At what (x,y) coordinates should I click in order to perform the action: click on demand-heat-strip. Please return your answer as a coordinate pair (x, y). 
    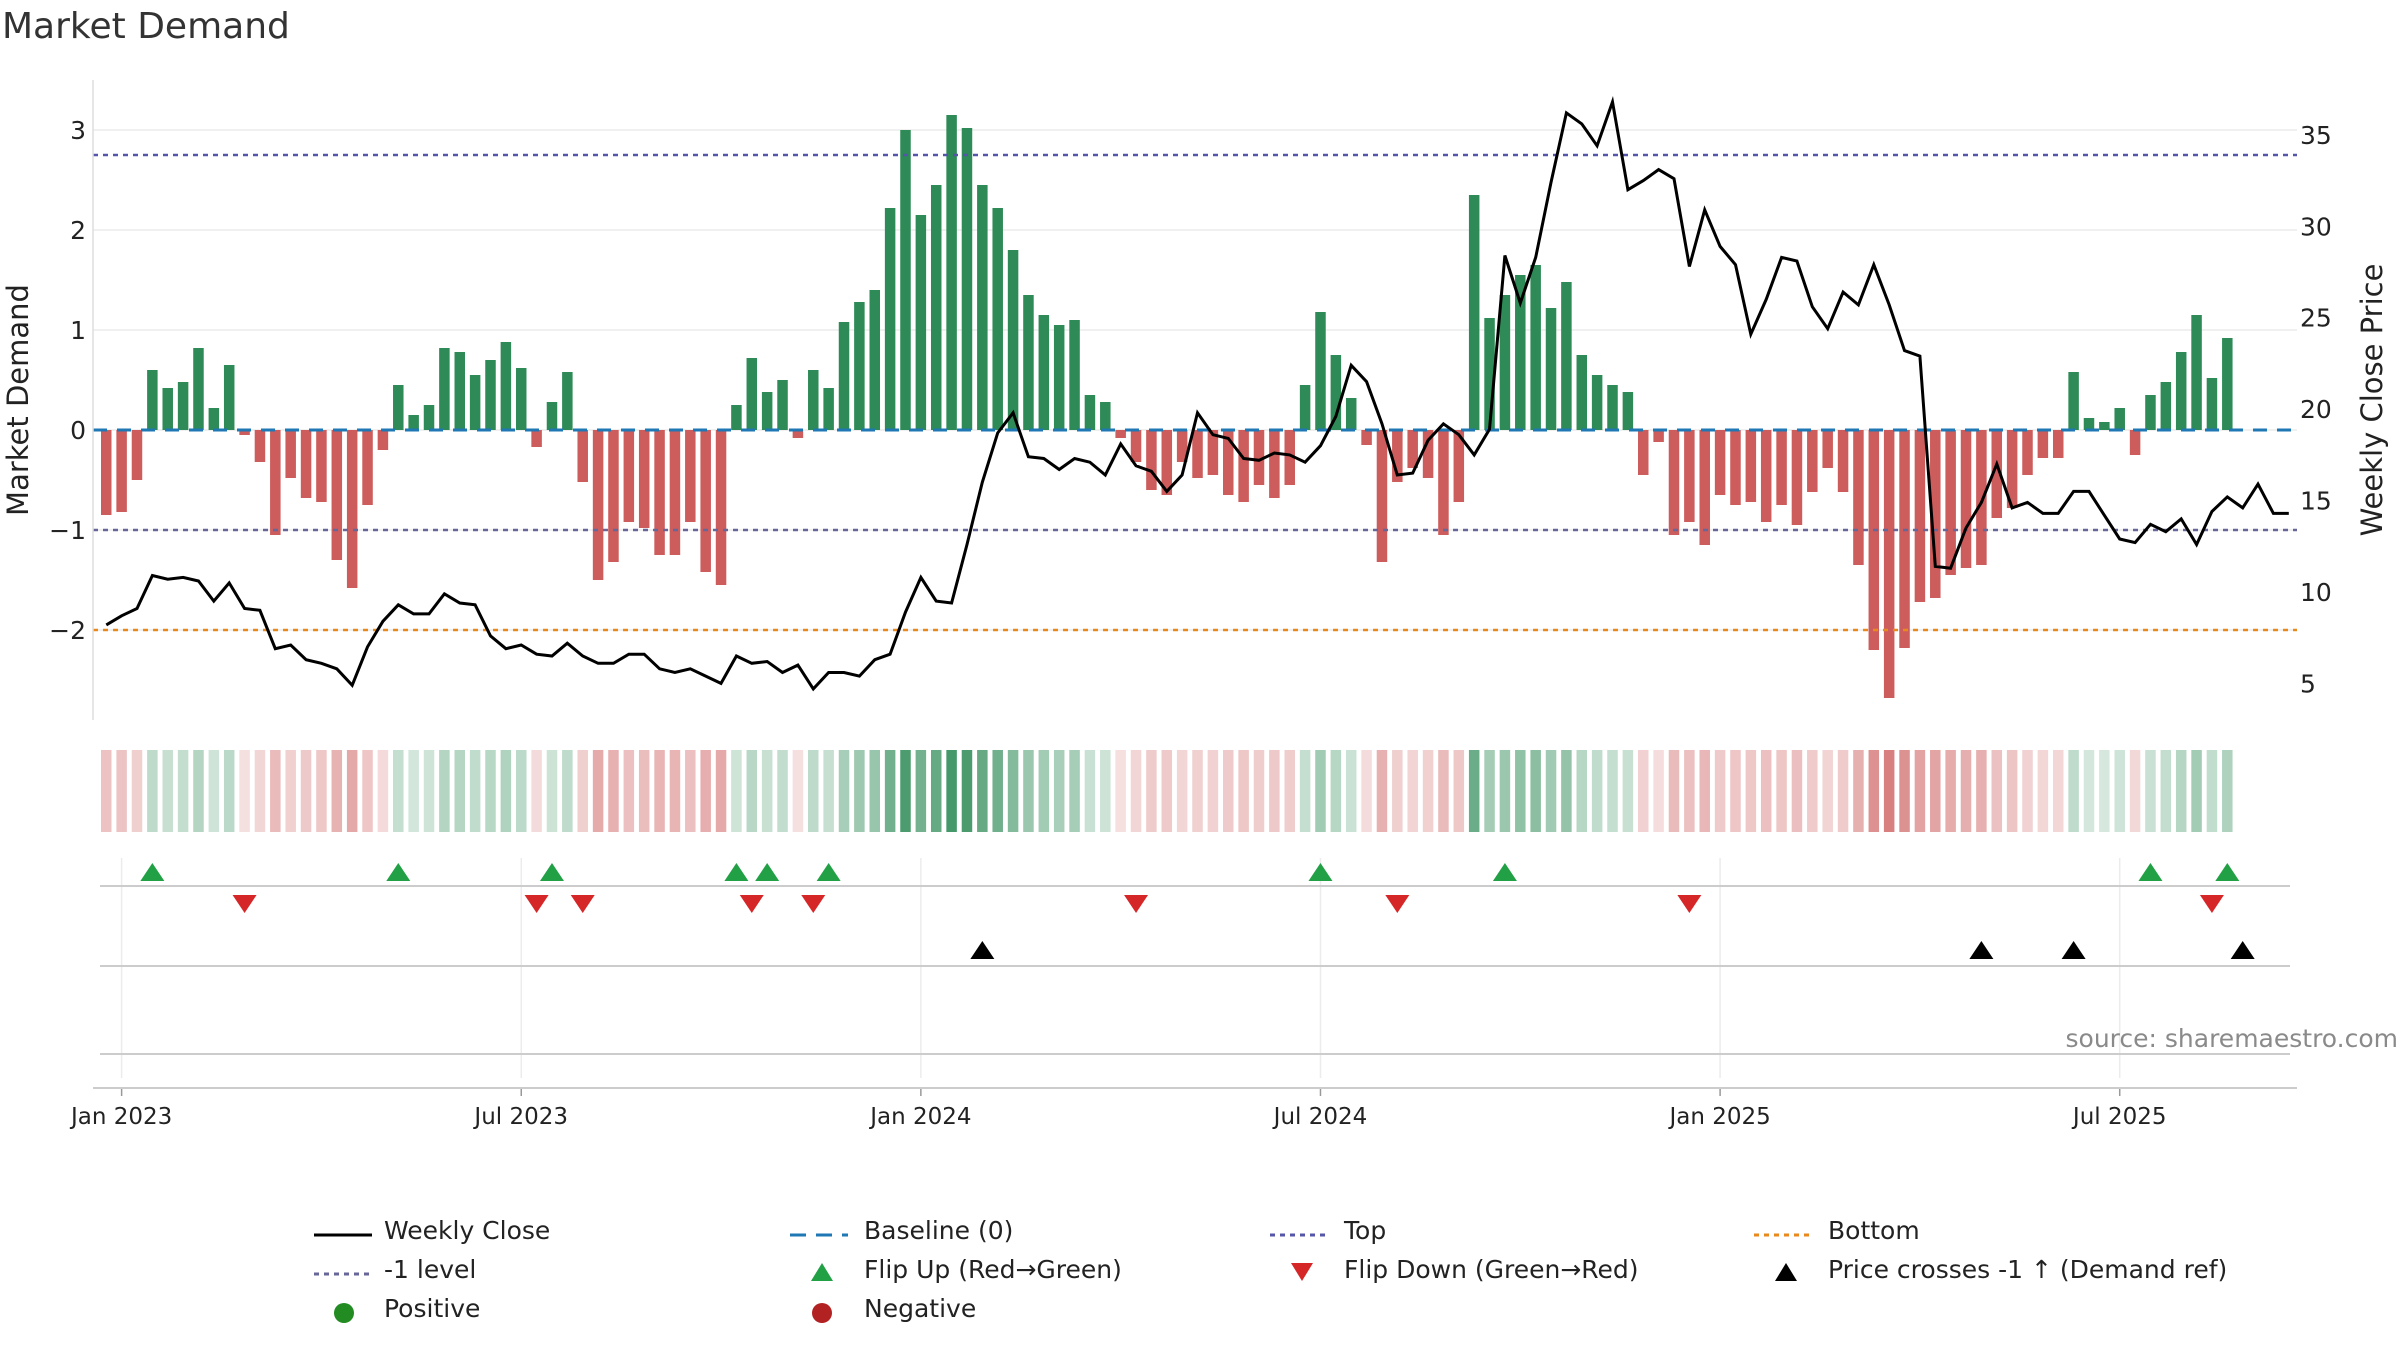
    Looking at the image, I should click on (1167, 791).